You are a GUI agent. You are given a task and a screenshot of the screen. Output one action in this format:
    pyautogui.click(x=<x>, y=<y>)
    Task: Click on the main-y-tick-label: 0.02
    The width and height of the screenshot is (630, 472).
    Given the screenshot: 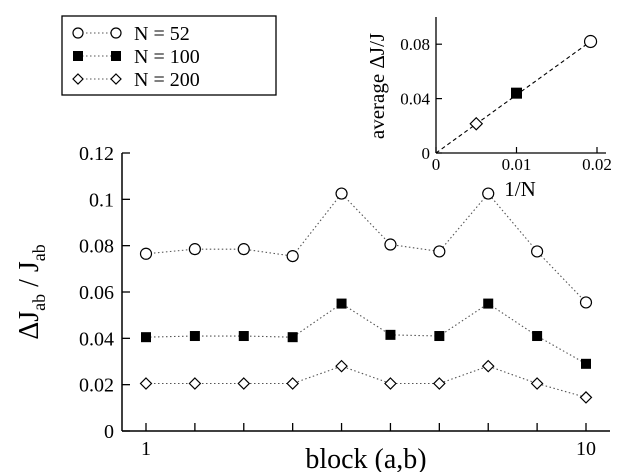 What is the action you would take?
    pyautogui.click(x=96, y=386)
    